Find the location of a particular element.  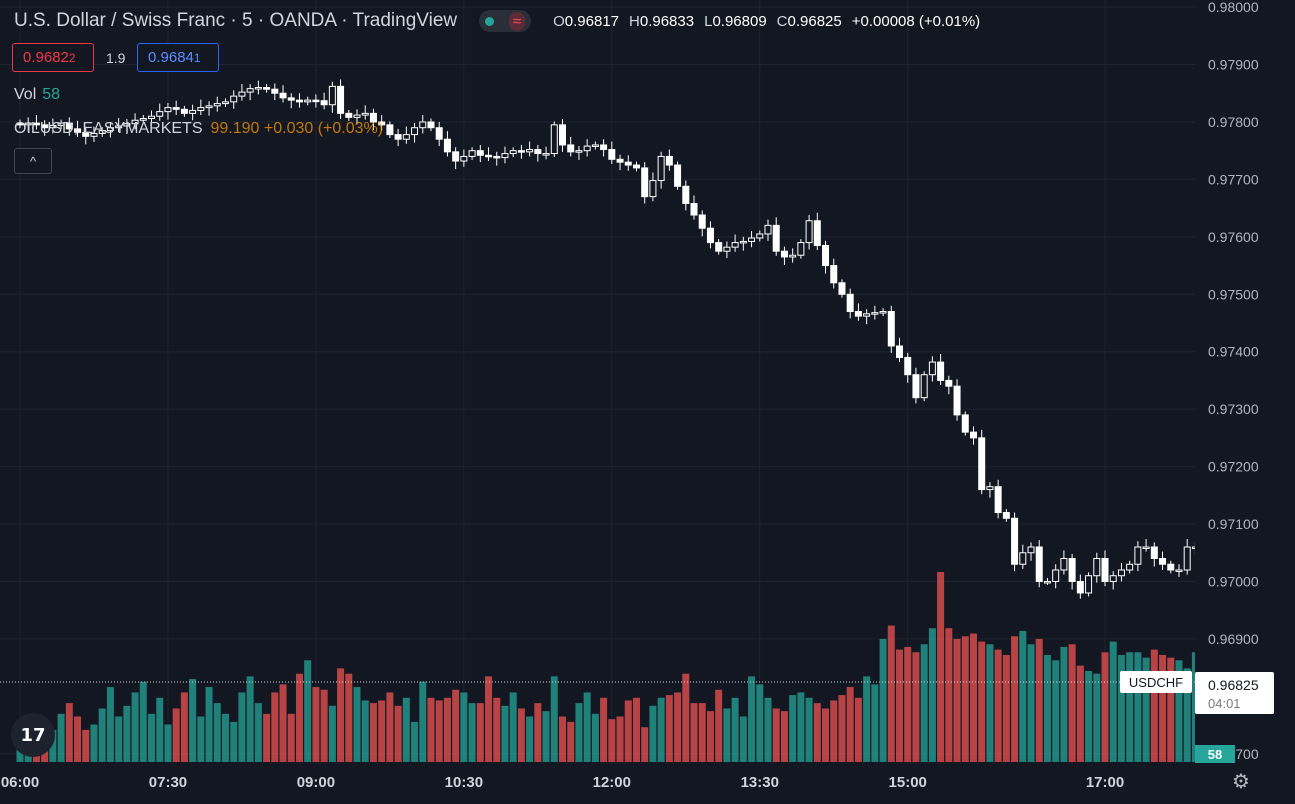

market-status-toggle: ≈ is located at coordinates (505, 21).